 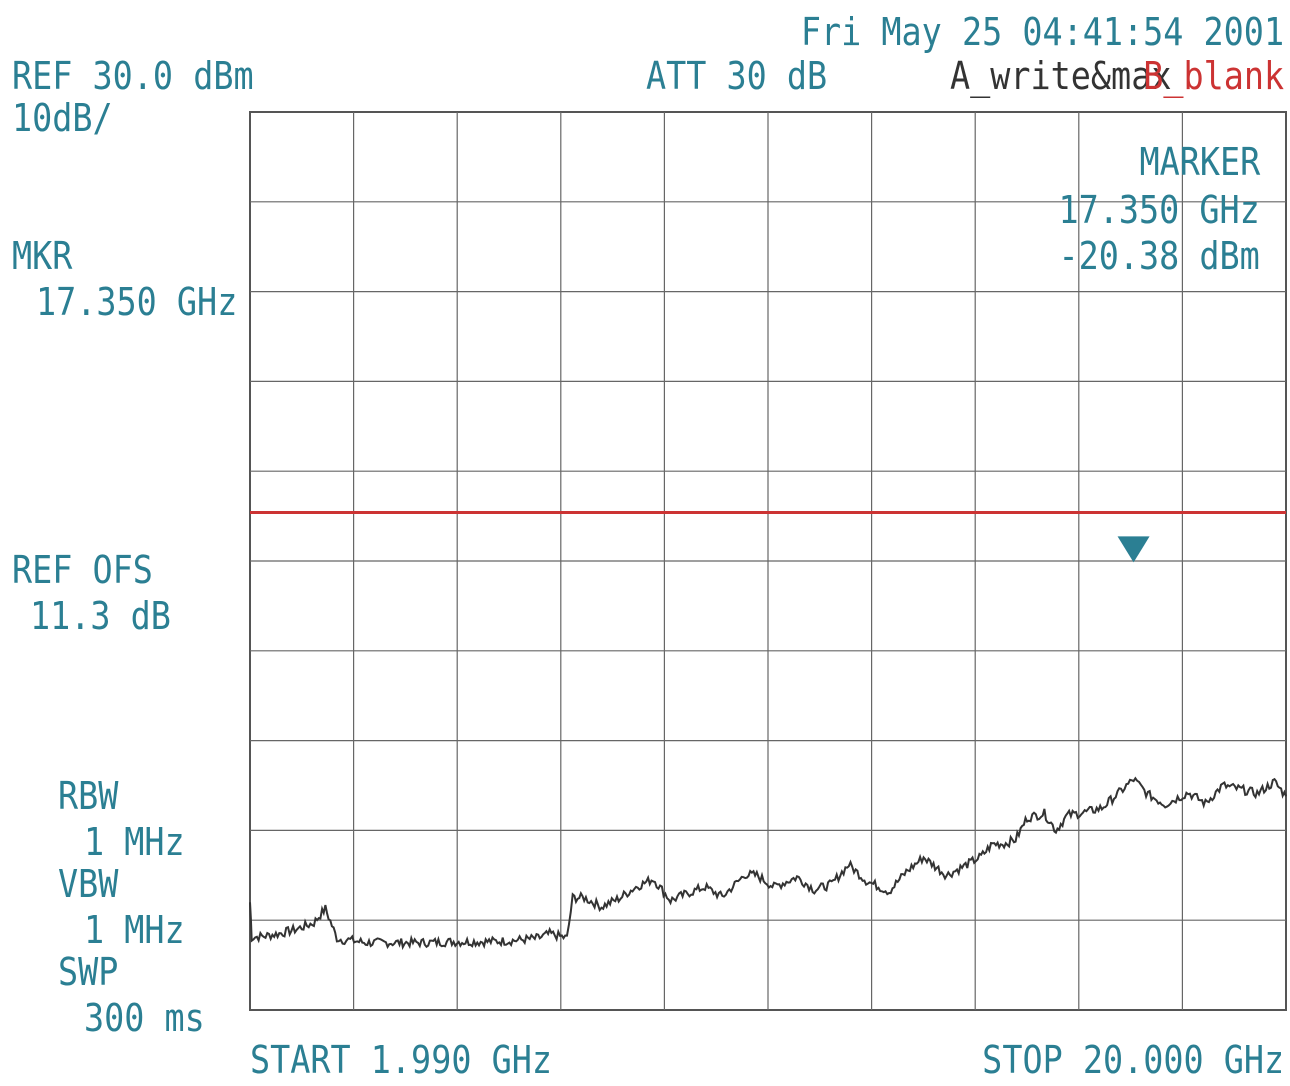 I want to click on vbw-value: 1 MHz, so click(x=134, y=930).